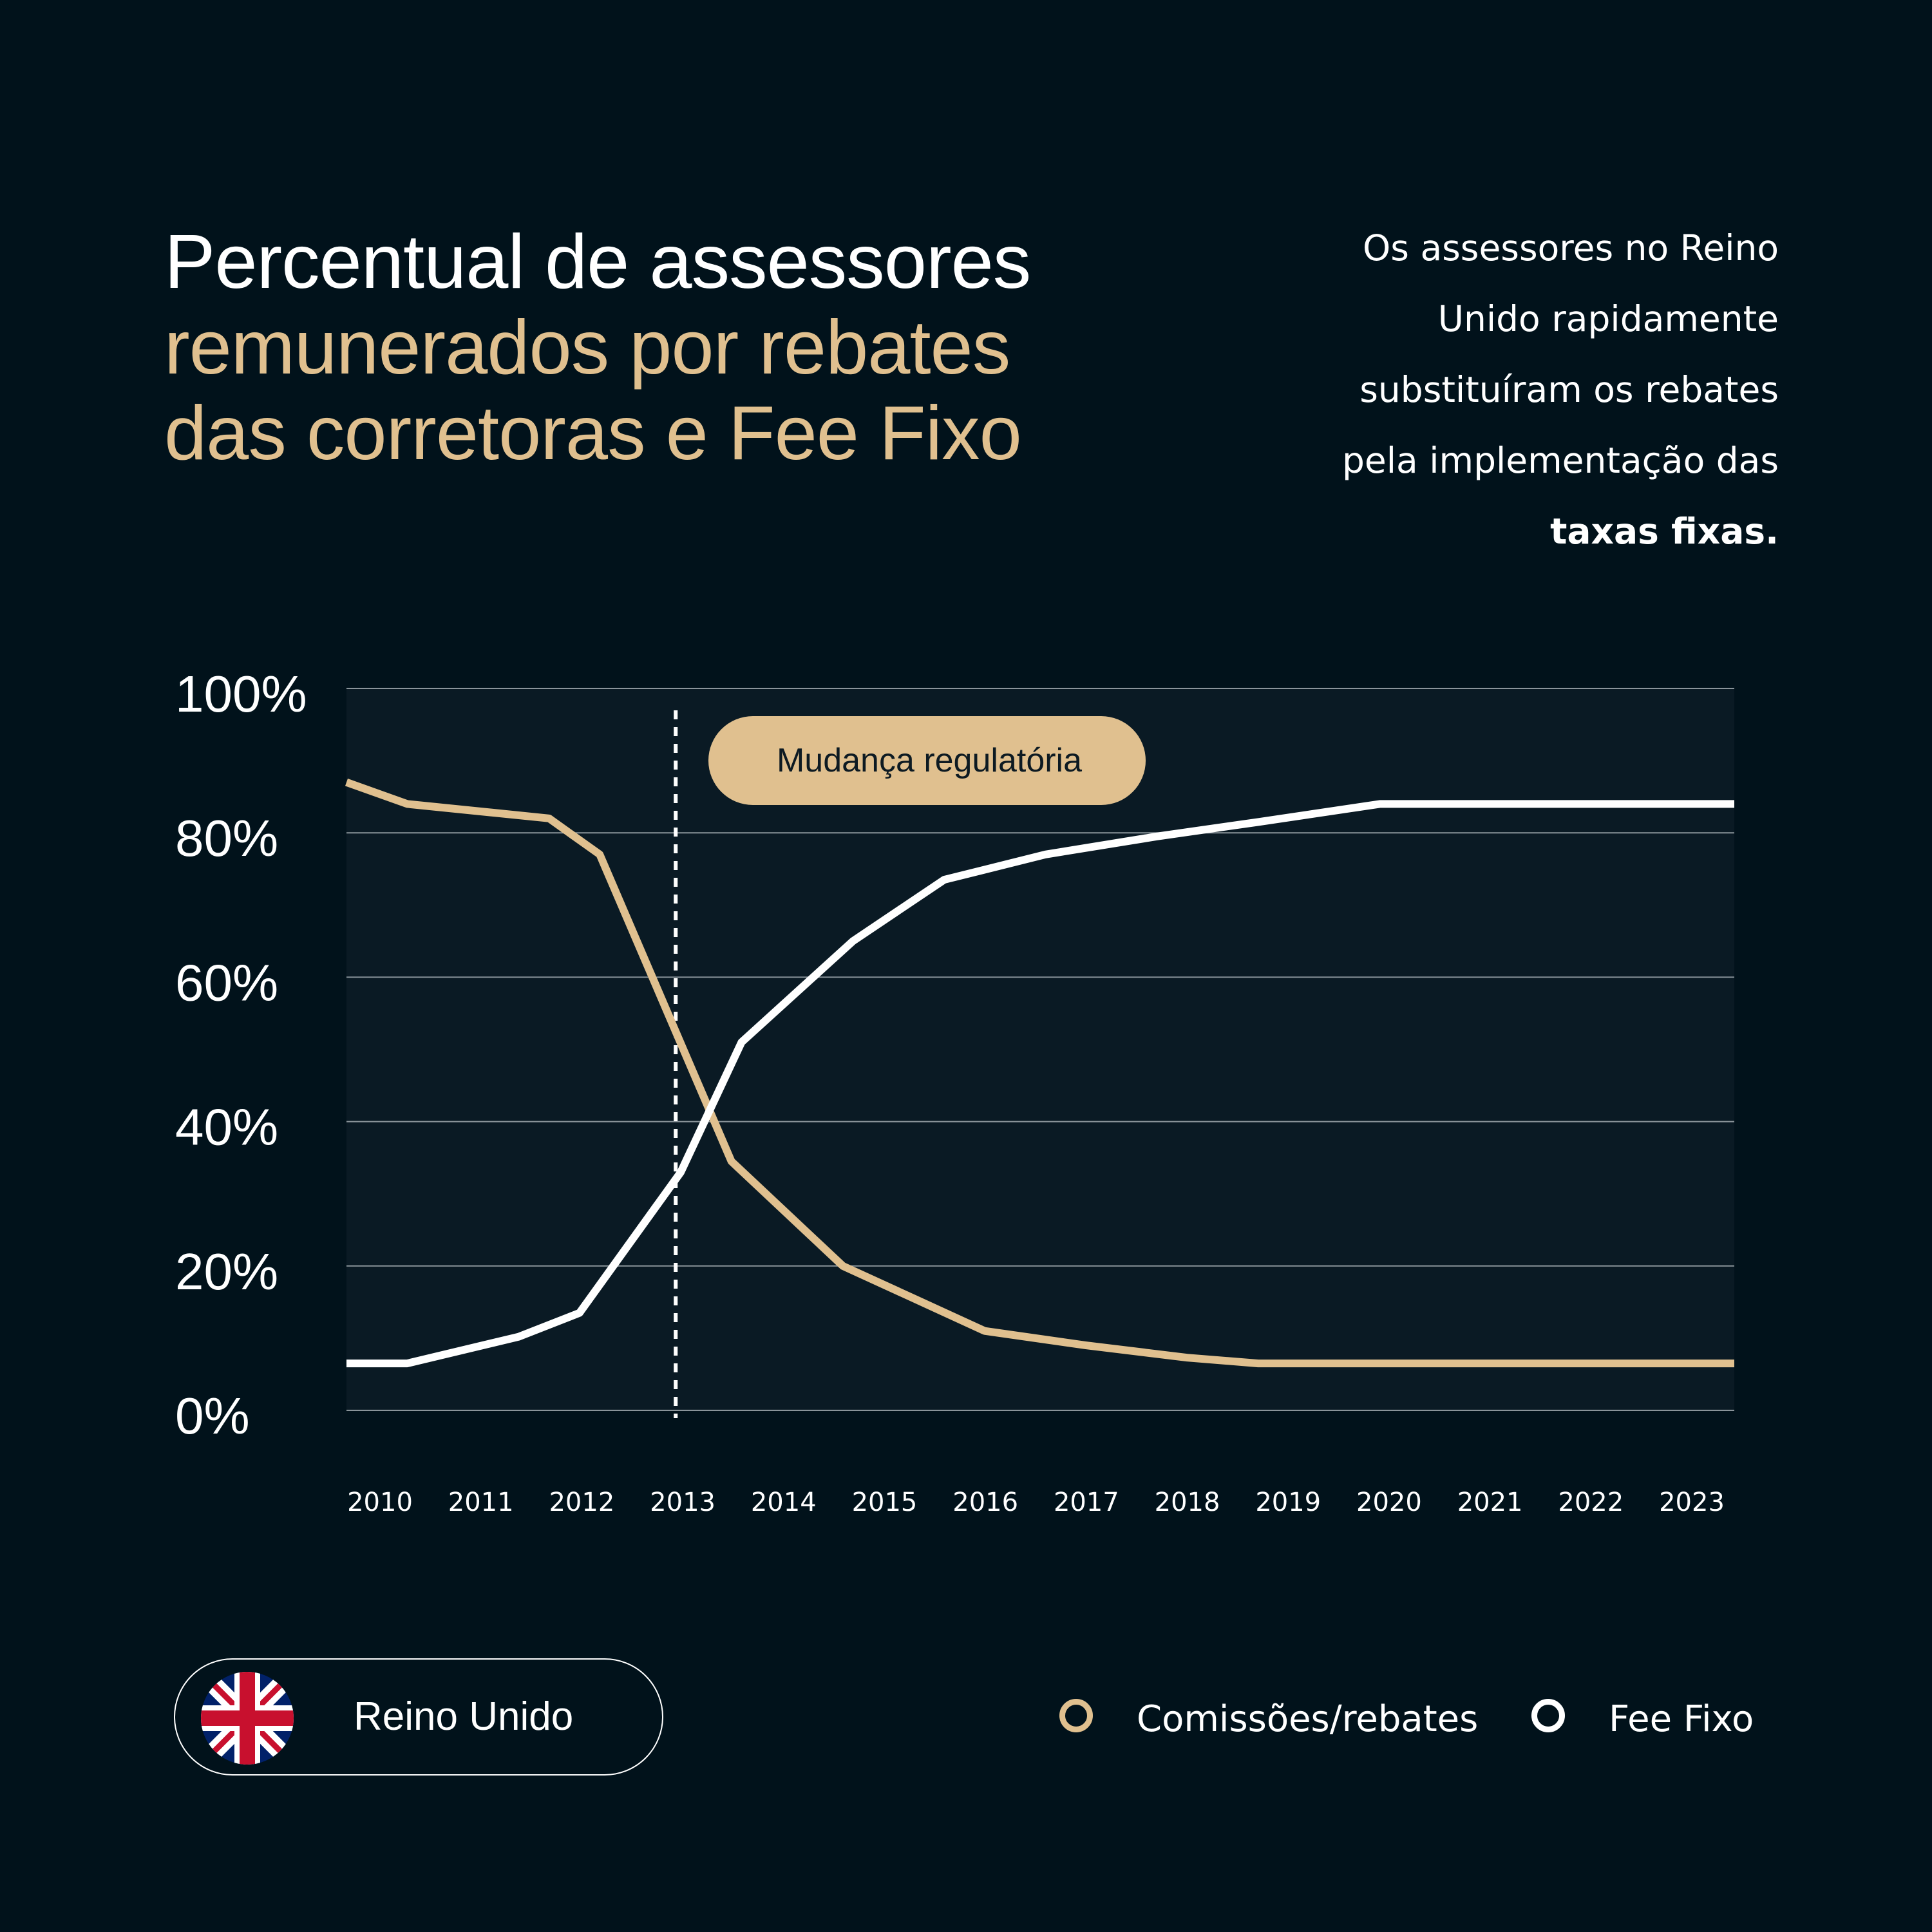 Image resolution: width=1932 pixels, height=1932 pixels. I want to click on y-tick-label: 100%, so click(241, 694).